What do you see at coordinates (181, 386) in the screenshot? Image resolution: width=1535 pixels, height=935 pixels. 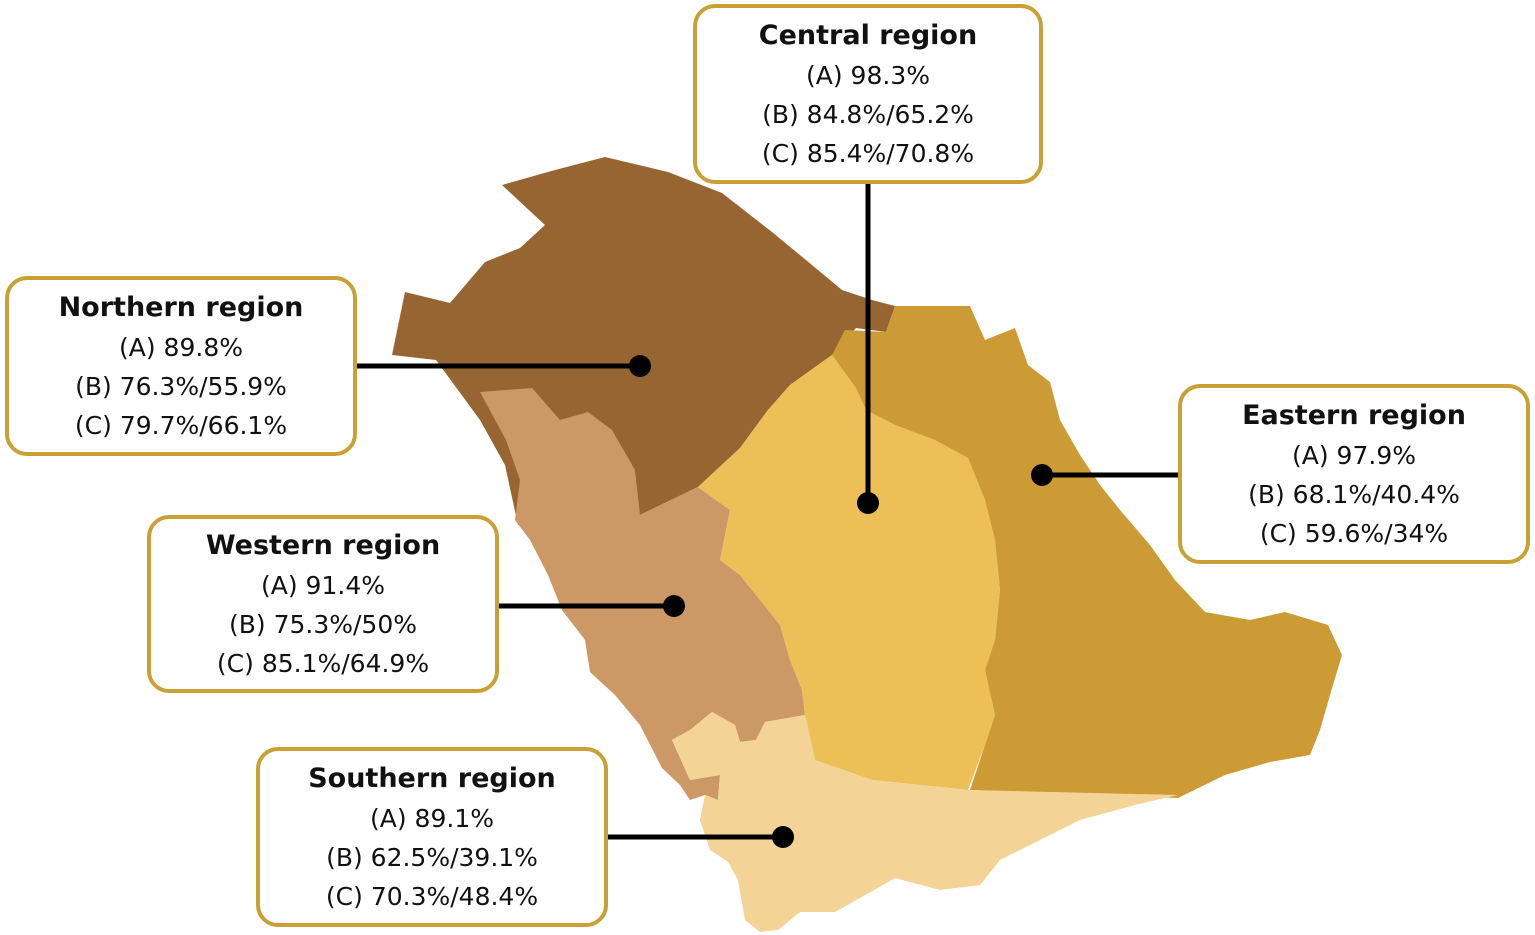 I see `northern-value-b: (B) 76.3%/55.9%` at bounding box center [181, 386].